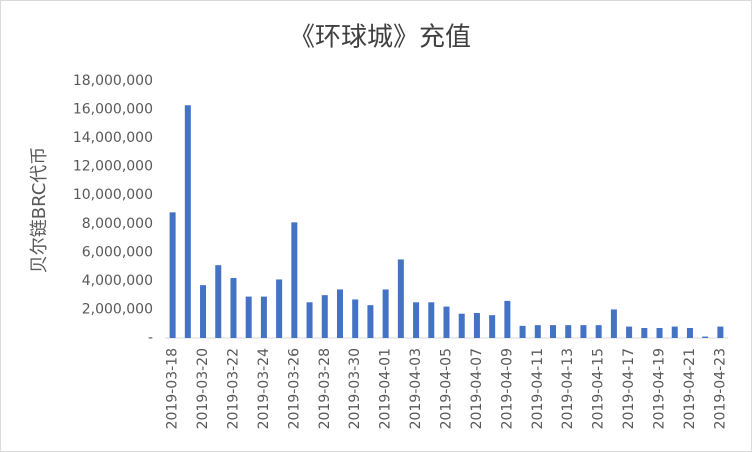 The height and width of the screenshot is (452, 752). I want to click on x-tick-label: 2019-04-17, so click(629, 388).